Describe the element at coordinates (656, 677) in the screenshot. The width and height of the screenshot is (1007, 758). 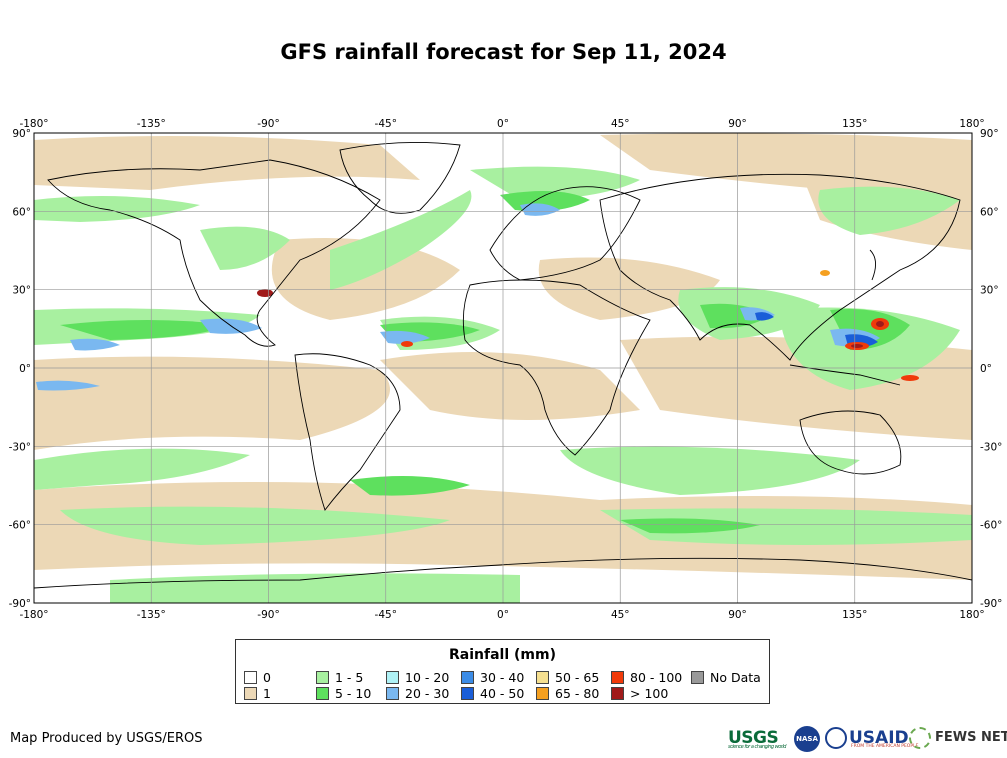
I see `legend-label: 80 - 100` at that location.